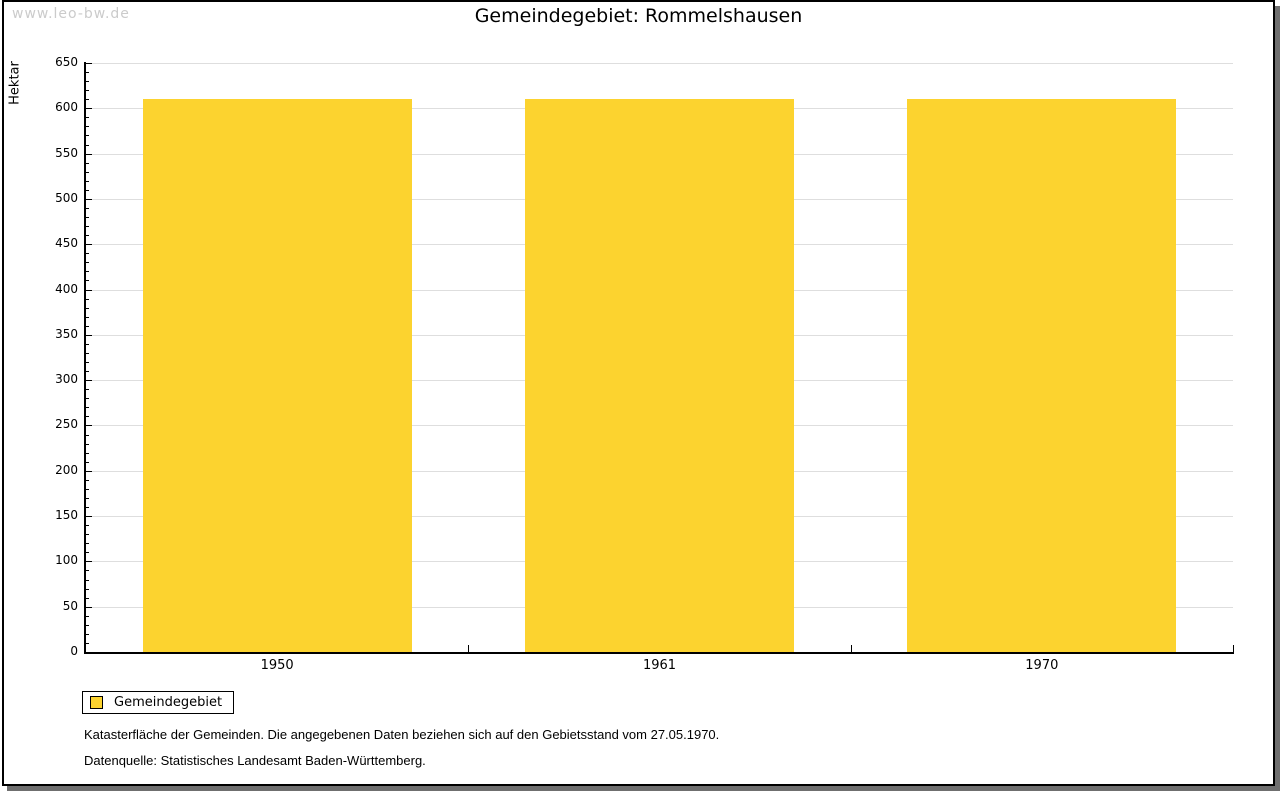 The width and height of the screenshot is (1280, 791). I want to click on y-tick-label: 250, so click(66, 424).